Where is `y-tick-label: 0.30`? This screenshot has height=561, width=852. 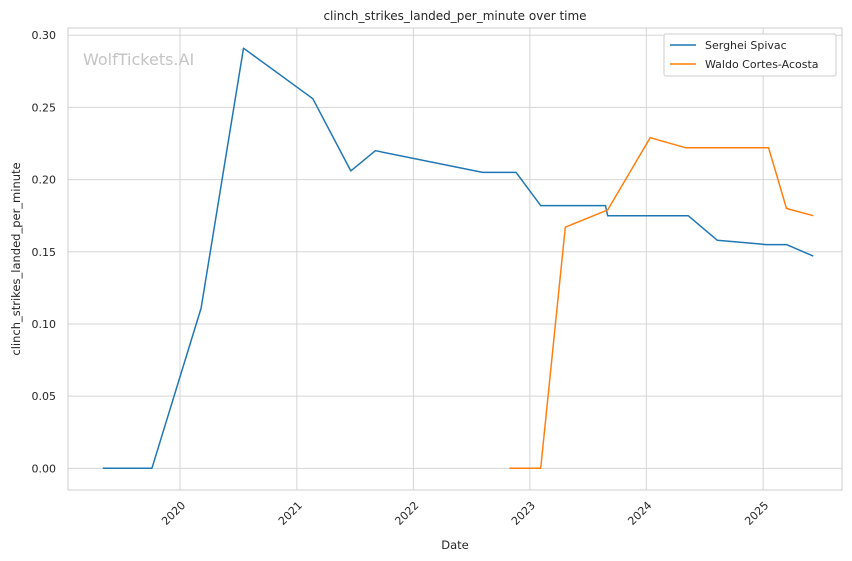 y-tick-label: 0.30 is located at coordinates (44, 35).